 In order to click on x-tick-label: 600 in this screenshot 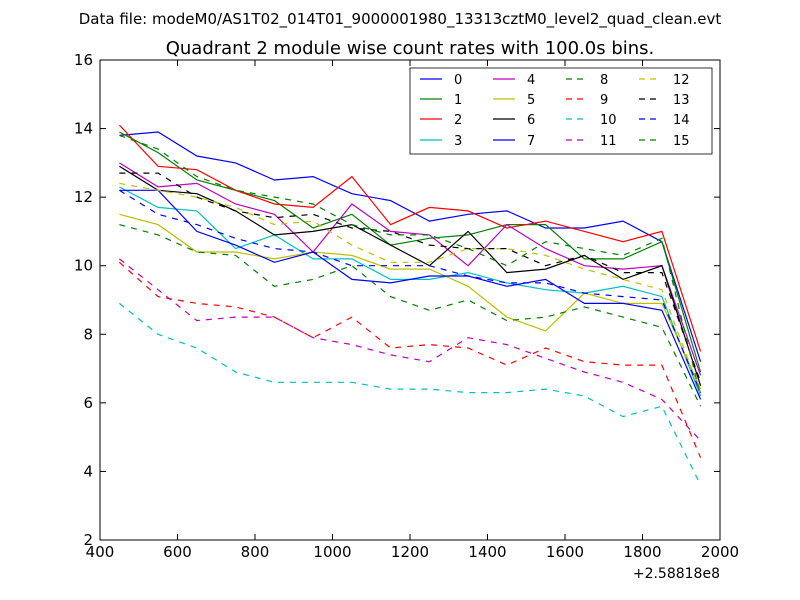, I will do `click(177, 552)`.